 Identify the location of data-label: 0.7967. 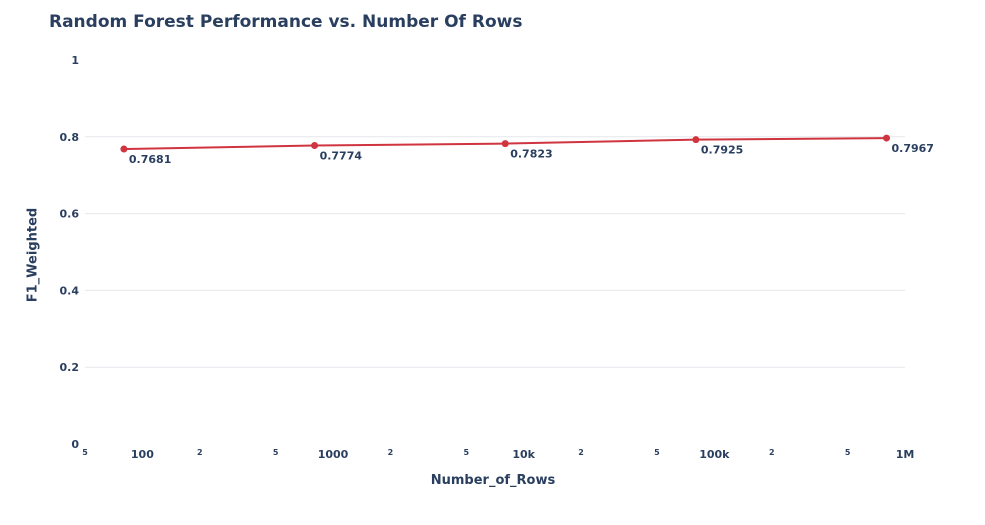
(913, 148).